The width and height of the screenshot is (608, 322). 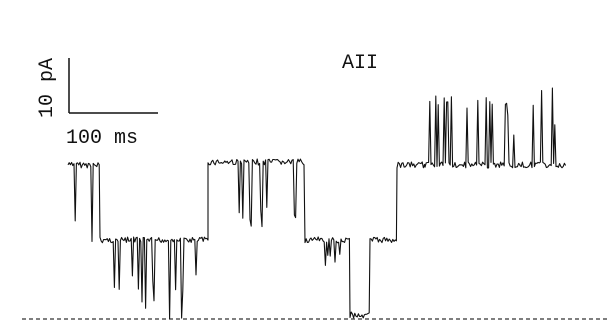 What do you see at coordinates (102, 138) in the screenshot?
I see `scale-bar-time-label: 100 ms` at bounding box center [102, 138].